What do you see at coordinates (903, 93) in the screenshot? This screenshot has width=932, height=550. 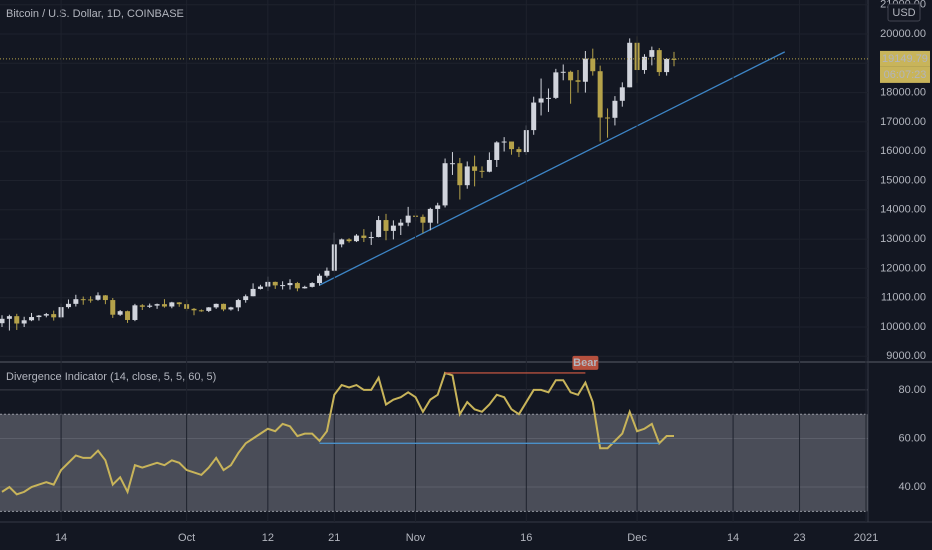 I see `y-tick-label: 18000.00` at bounding box center [903, 93].